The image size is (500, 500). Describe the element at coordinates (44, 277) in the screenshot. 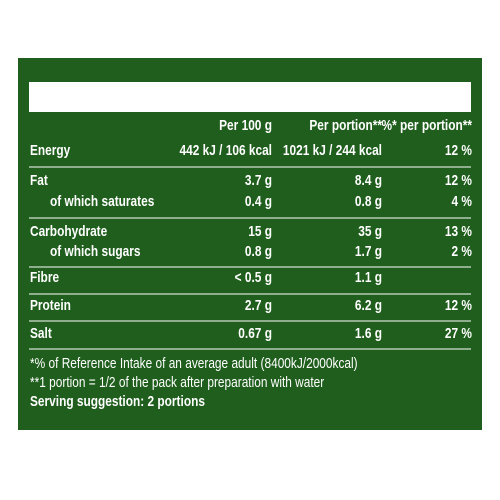

I see `row-label: Fibre` at that location.